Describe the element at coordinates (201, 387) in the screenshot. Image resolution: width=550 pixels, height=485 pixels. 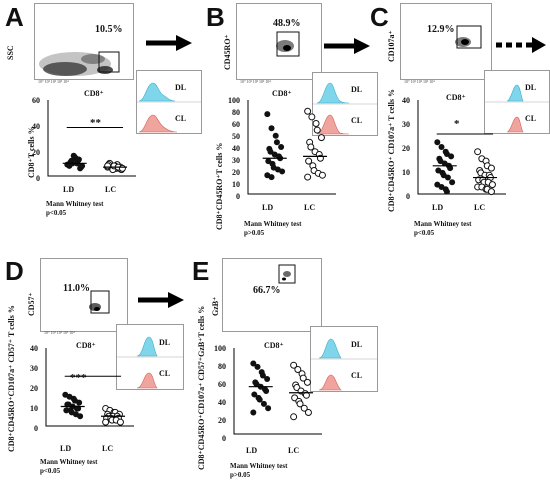
I see `y-axis-label: CD8⁺CD45RO⁺CD107a⁺ CD57⁺GzB⁺T cells %` at that location.